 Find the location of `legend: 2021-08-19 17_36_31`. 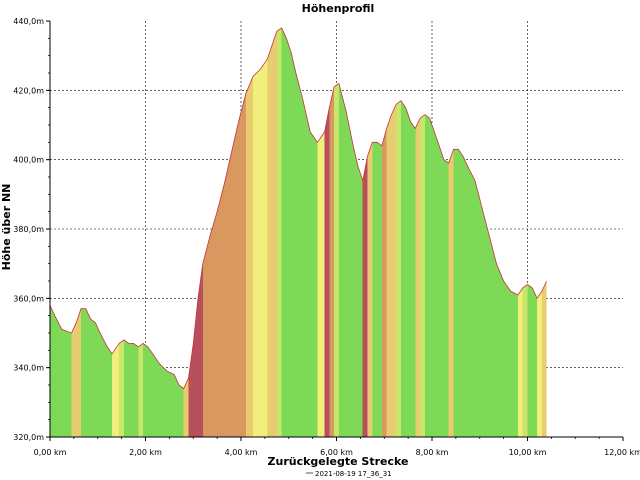

legend: 2021-08-19 17_36_31 is located at coordinates (349, 474).